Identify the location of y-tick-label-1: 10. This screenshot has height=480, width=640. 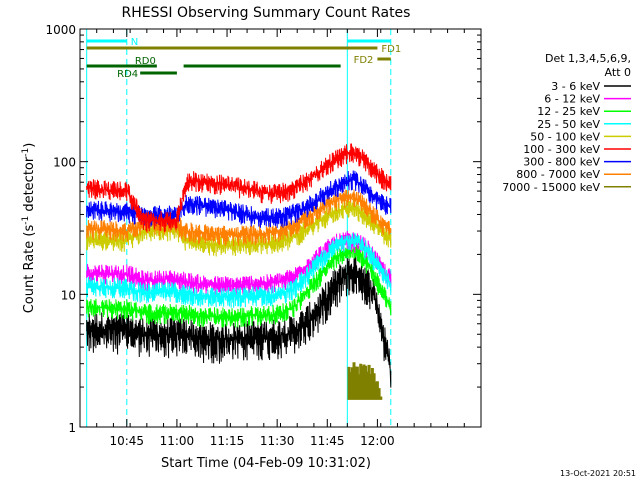
(68, 295).